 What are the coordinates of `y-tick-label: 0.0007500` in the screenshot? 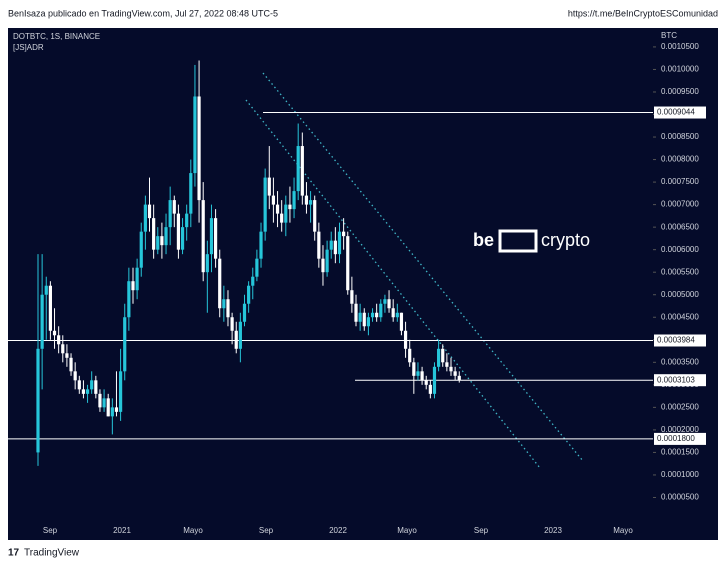 It's located at (680, 181).